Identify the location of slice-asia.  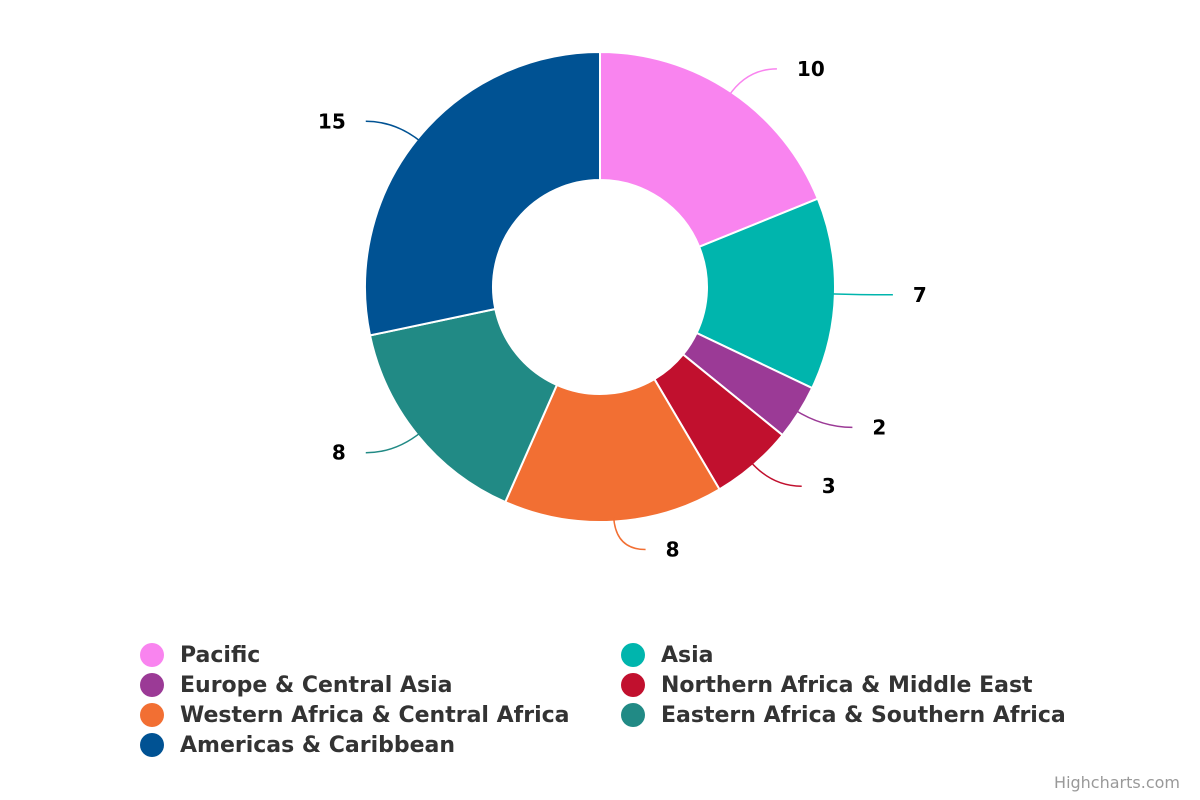
(765, 293).